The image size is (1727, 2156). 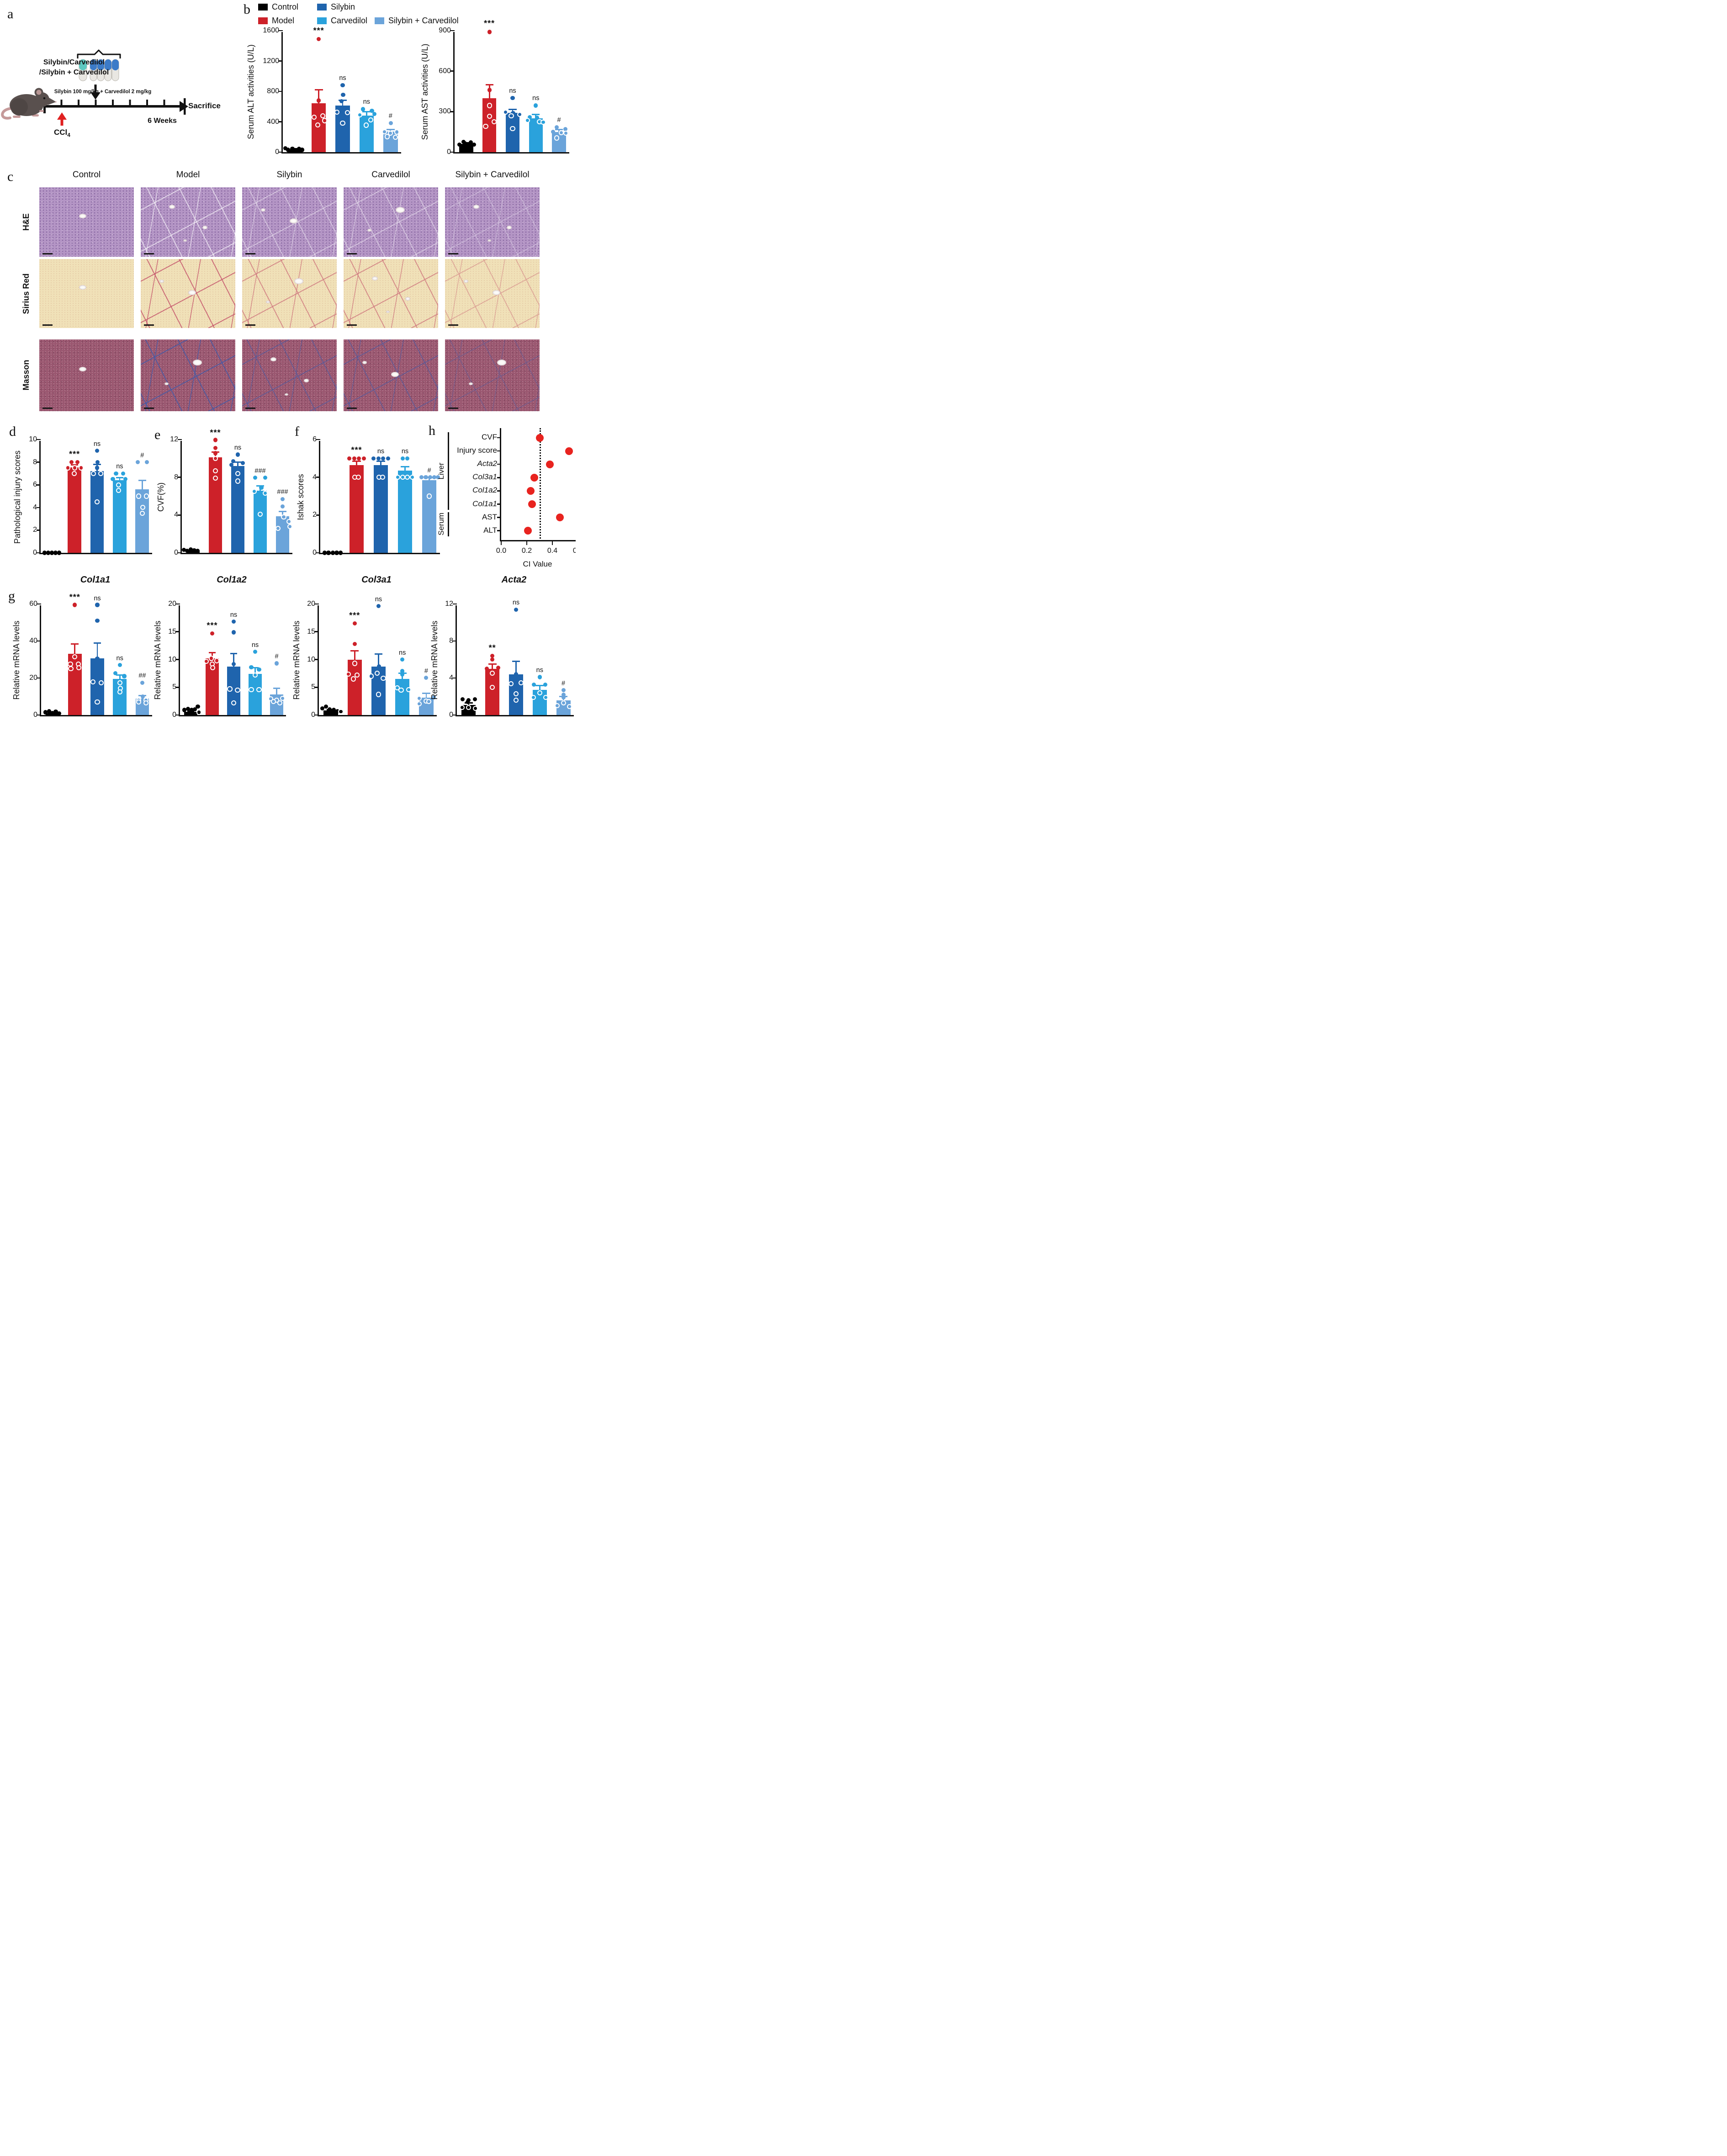 I want to click on bar-carvedilol, so click(x=255, y=694).